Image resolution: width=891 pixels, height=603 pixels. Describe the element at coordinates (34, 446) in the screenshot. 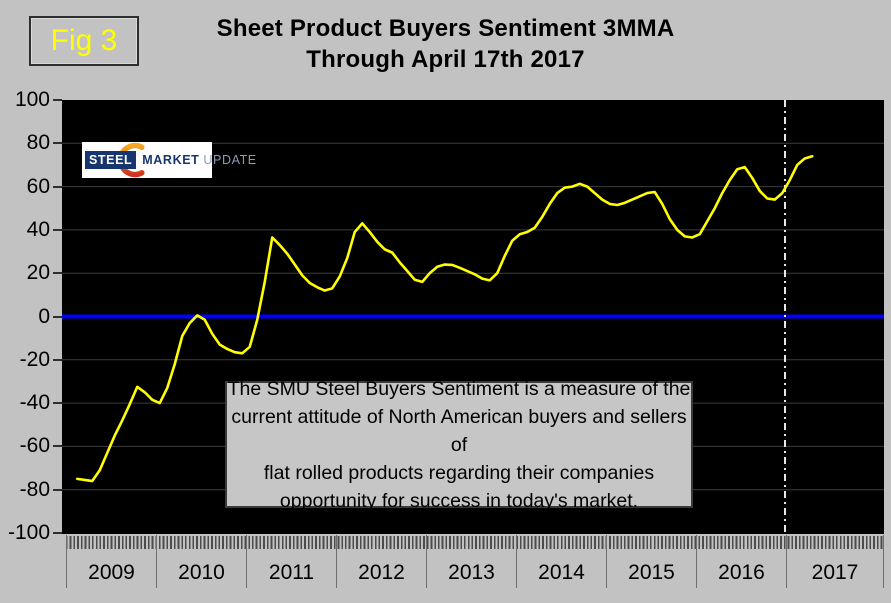

I see `y-axis-label: -60` at that location.